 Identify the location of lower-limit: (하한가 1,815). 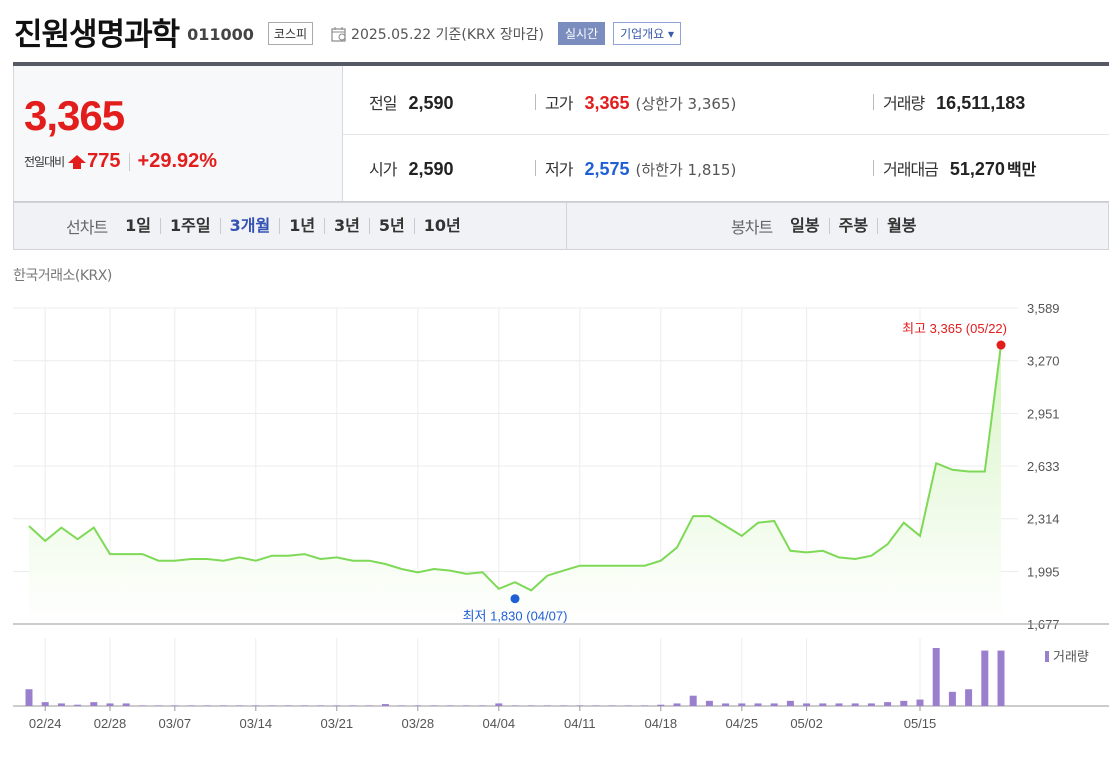
(686, 170).